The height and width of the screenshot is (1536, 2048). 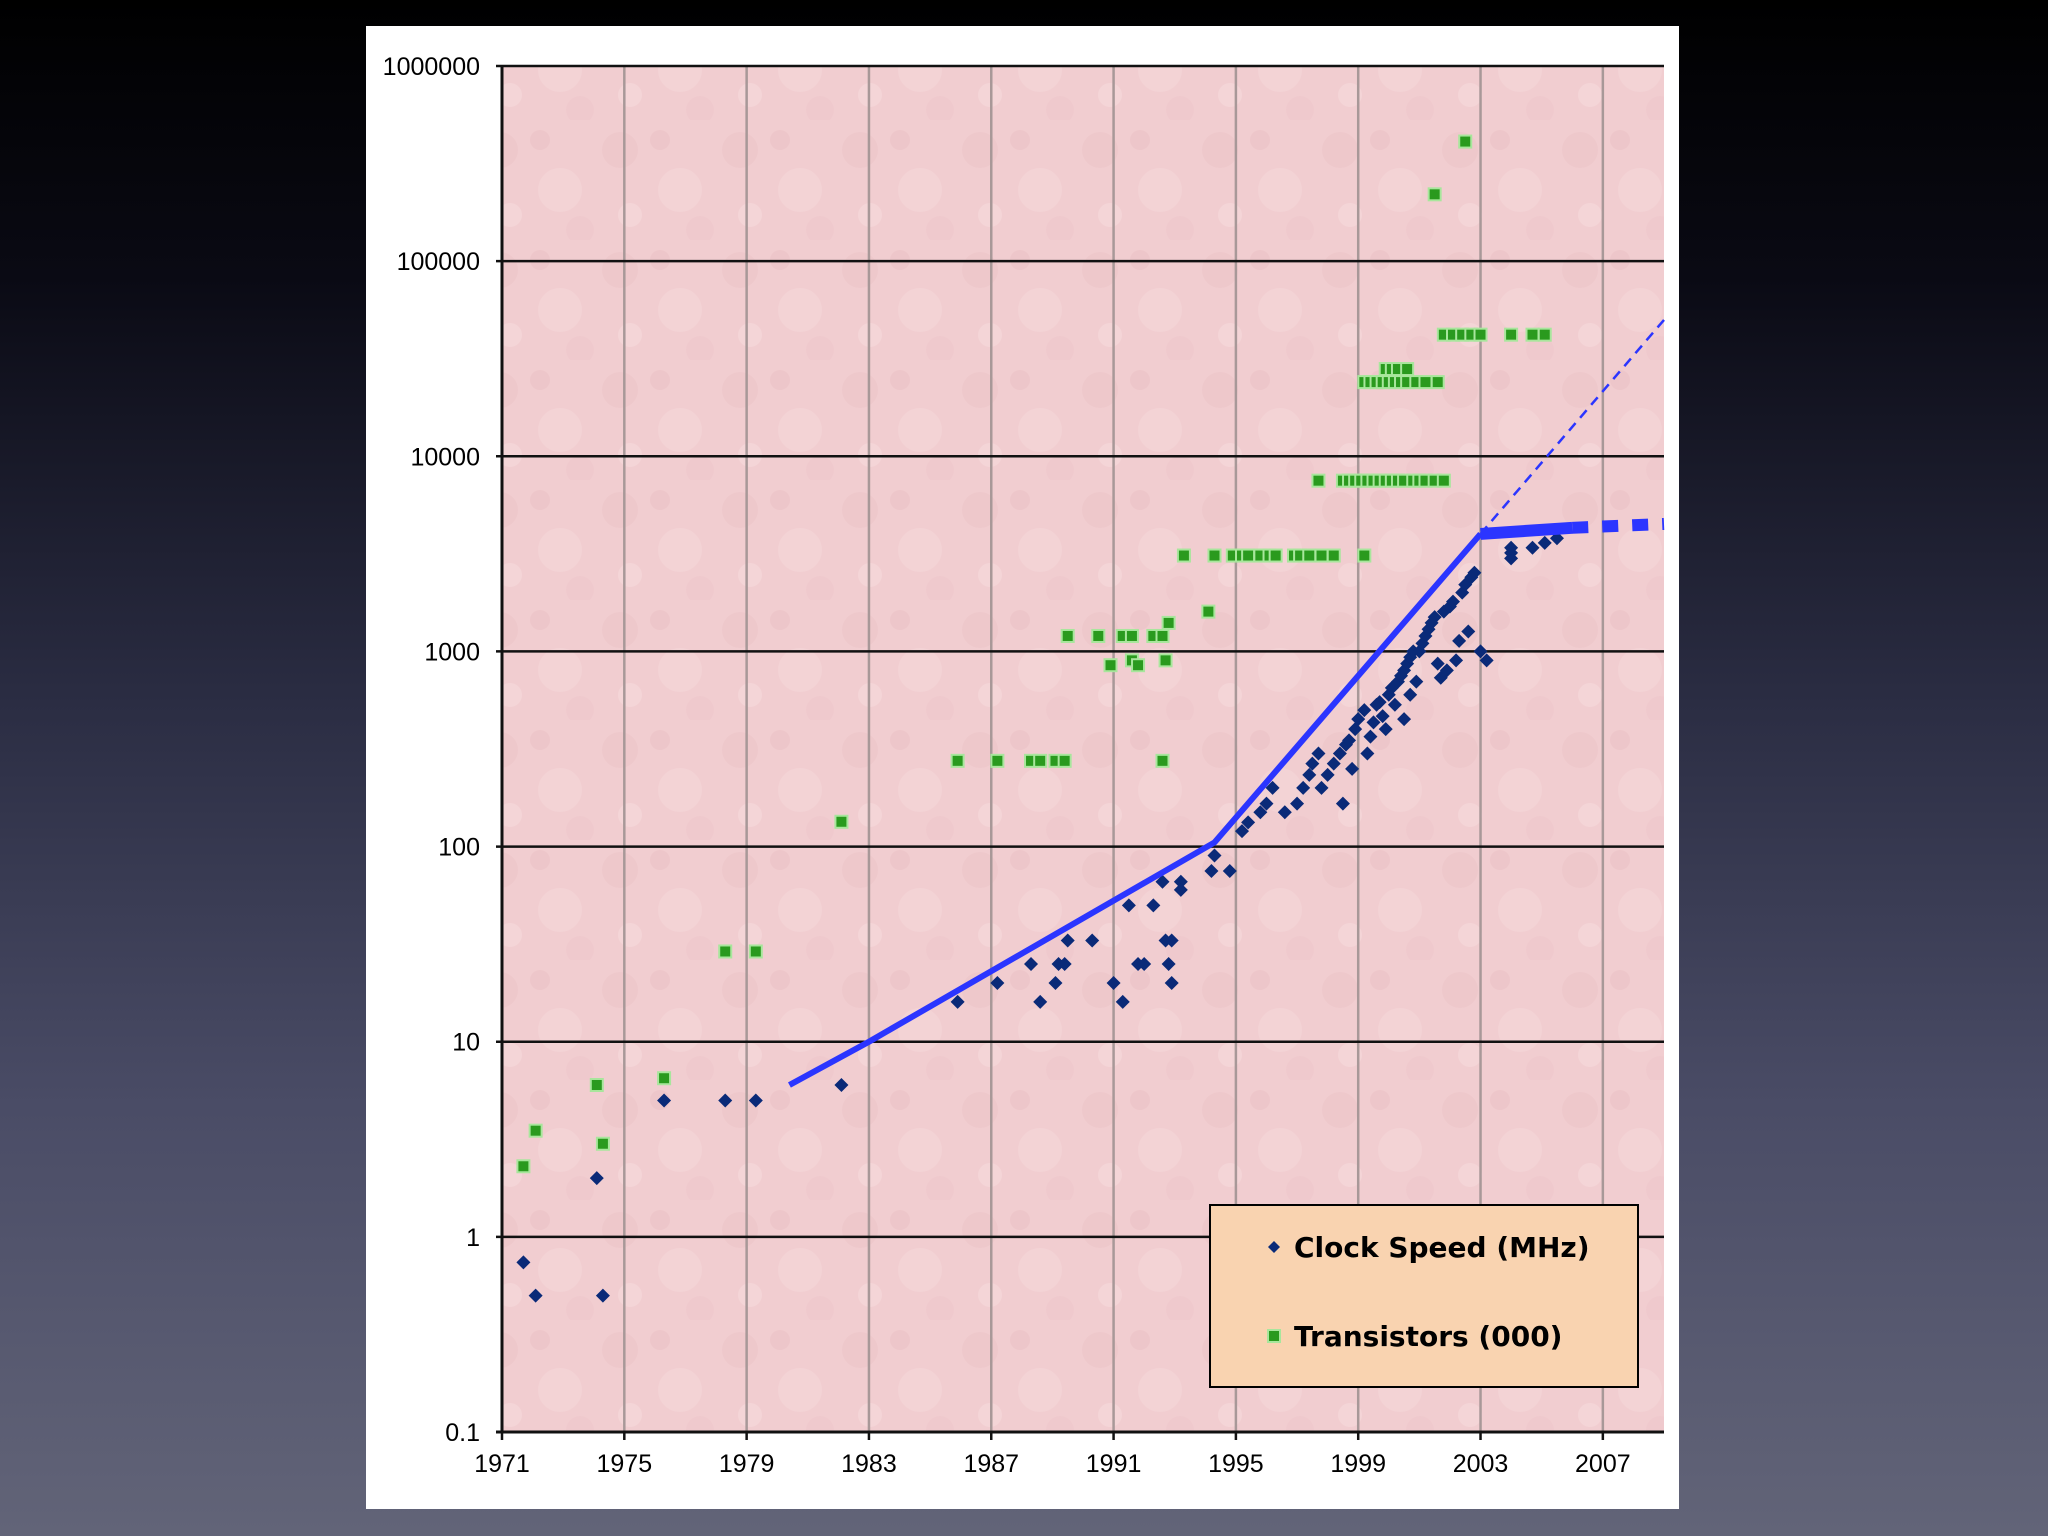 I want to click on x-axis-tick-labels: 1971 1975 1979 1983 1987 1991 1995 1999 2003 2007, so click(x=1052, y=1464).